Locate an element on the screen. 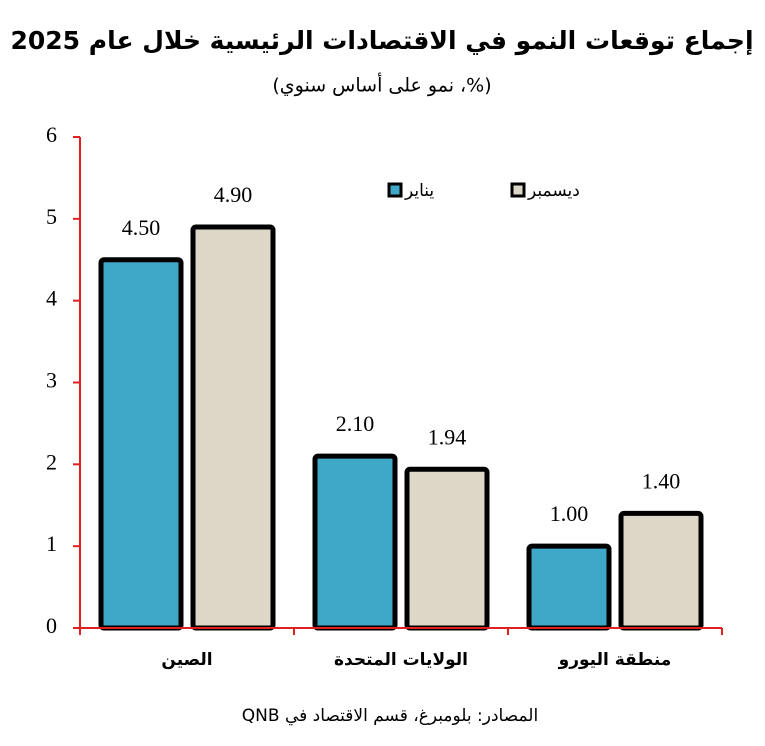 This screenshot has height=746, width=765. x-tick-label: الولايات المتحدة is located at coordinates (401, 660).